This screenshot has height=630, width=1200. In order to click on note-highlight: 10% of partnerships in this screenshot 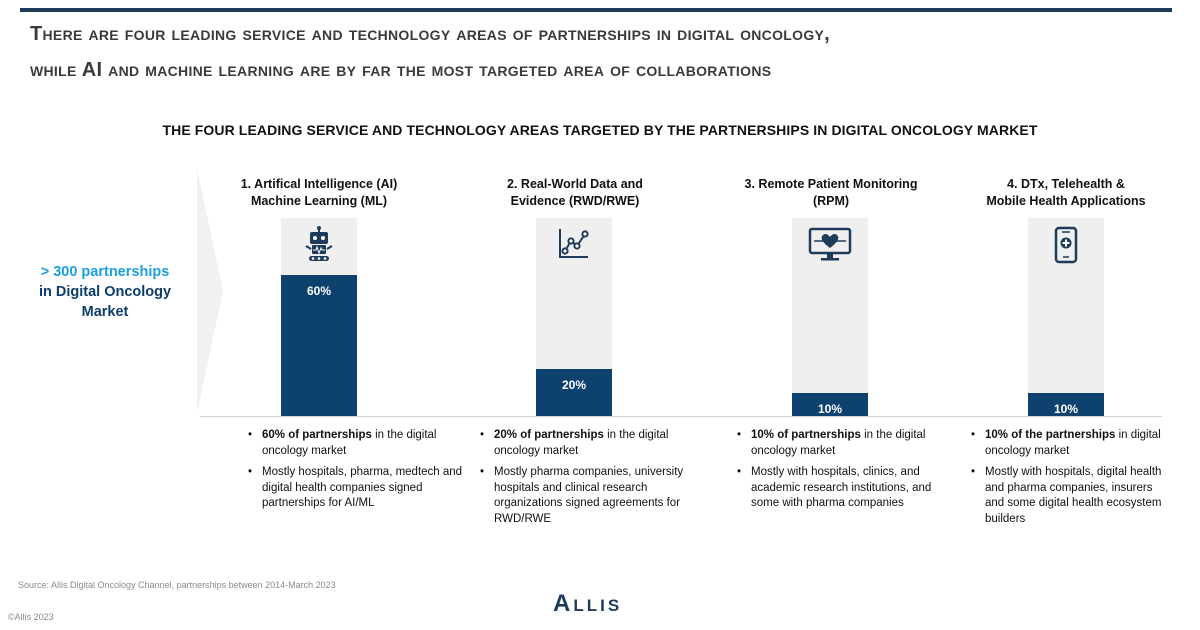, I will do `click(806, 435)`.